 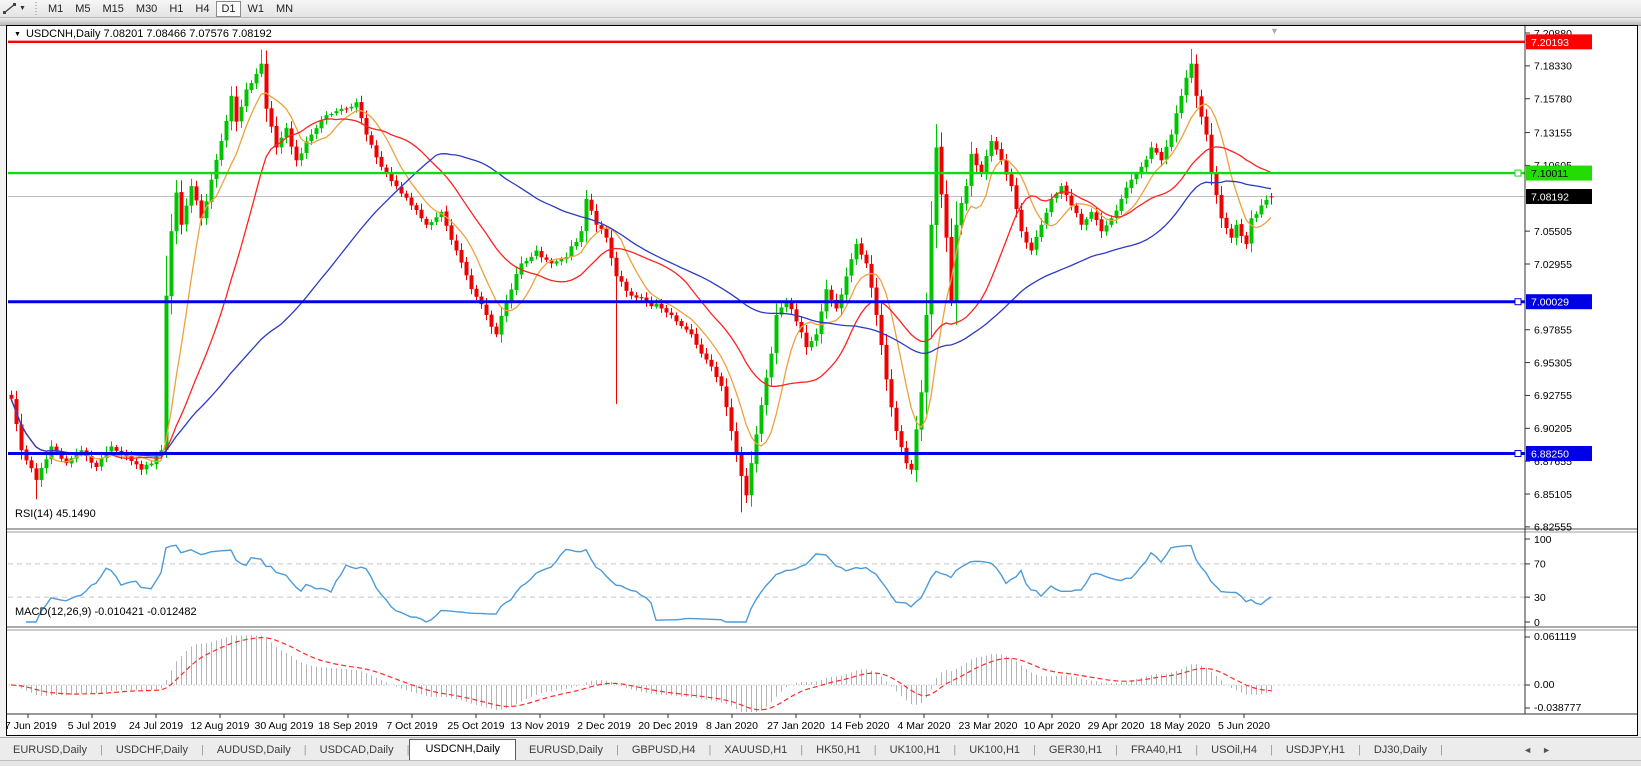 What do you see at coordinates (22, 8) in the screenshot?
I see `cursor-dropdown-icon: ▼` at bounding box center [22, 8].